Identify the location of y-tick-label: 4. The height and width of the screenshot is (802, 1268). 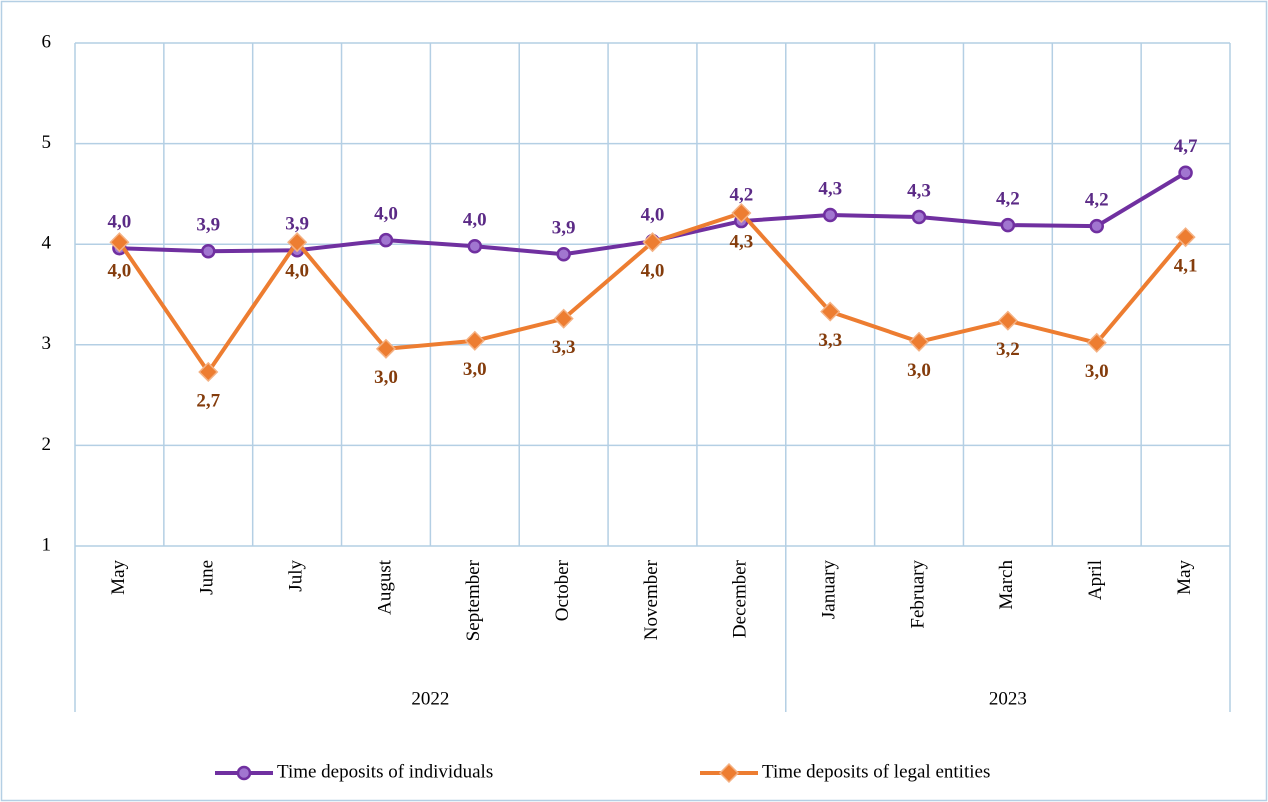
(47, 243).